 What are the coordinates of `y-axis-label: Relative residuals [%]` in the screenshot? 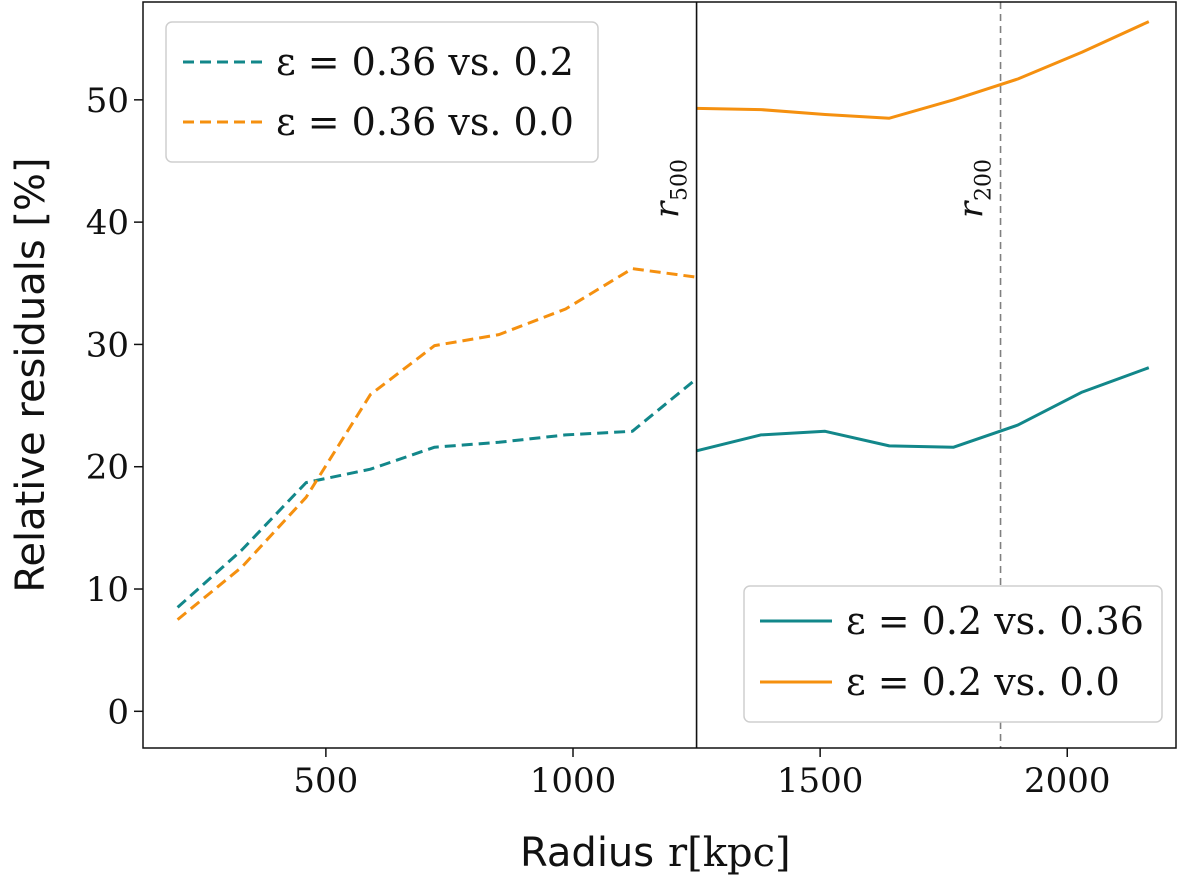 It's located at (31, 374).